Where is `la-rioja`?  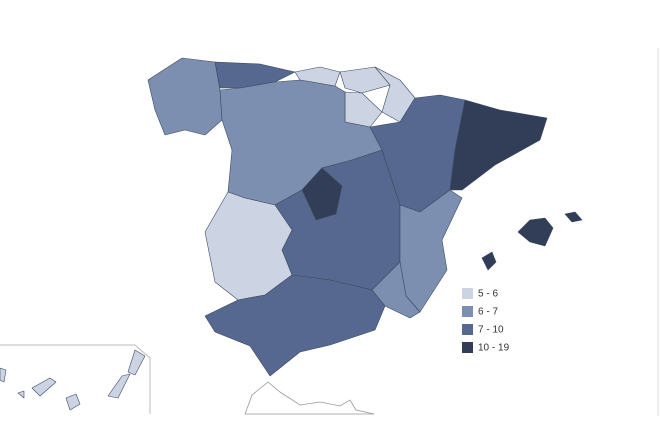
la-rioja is located at coordinates (363, 109).